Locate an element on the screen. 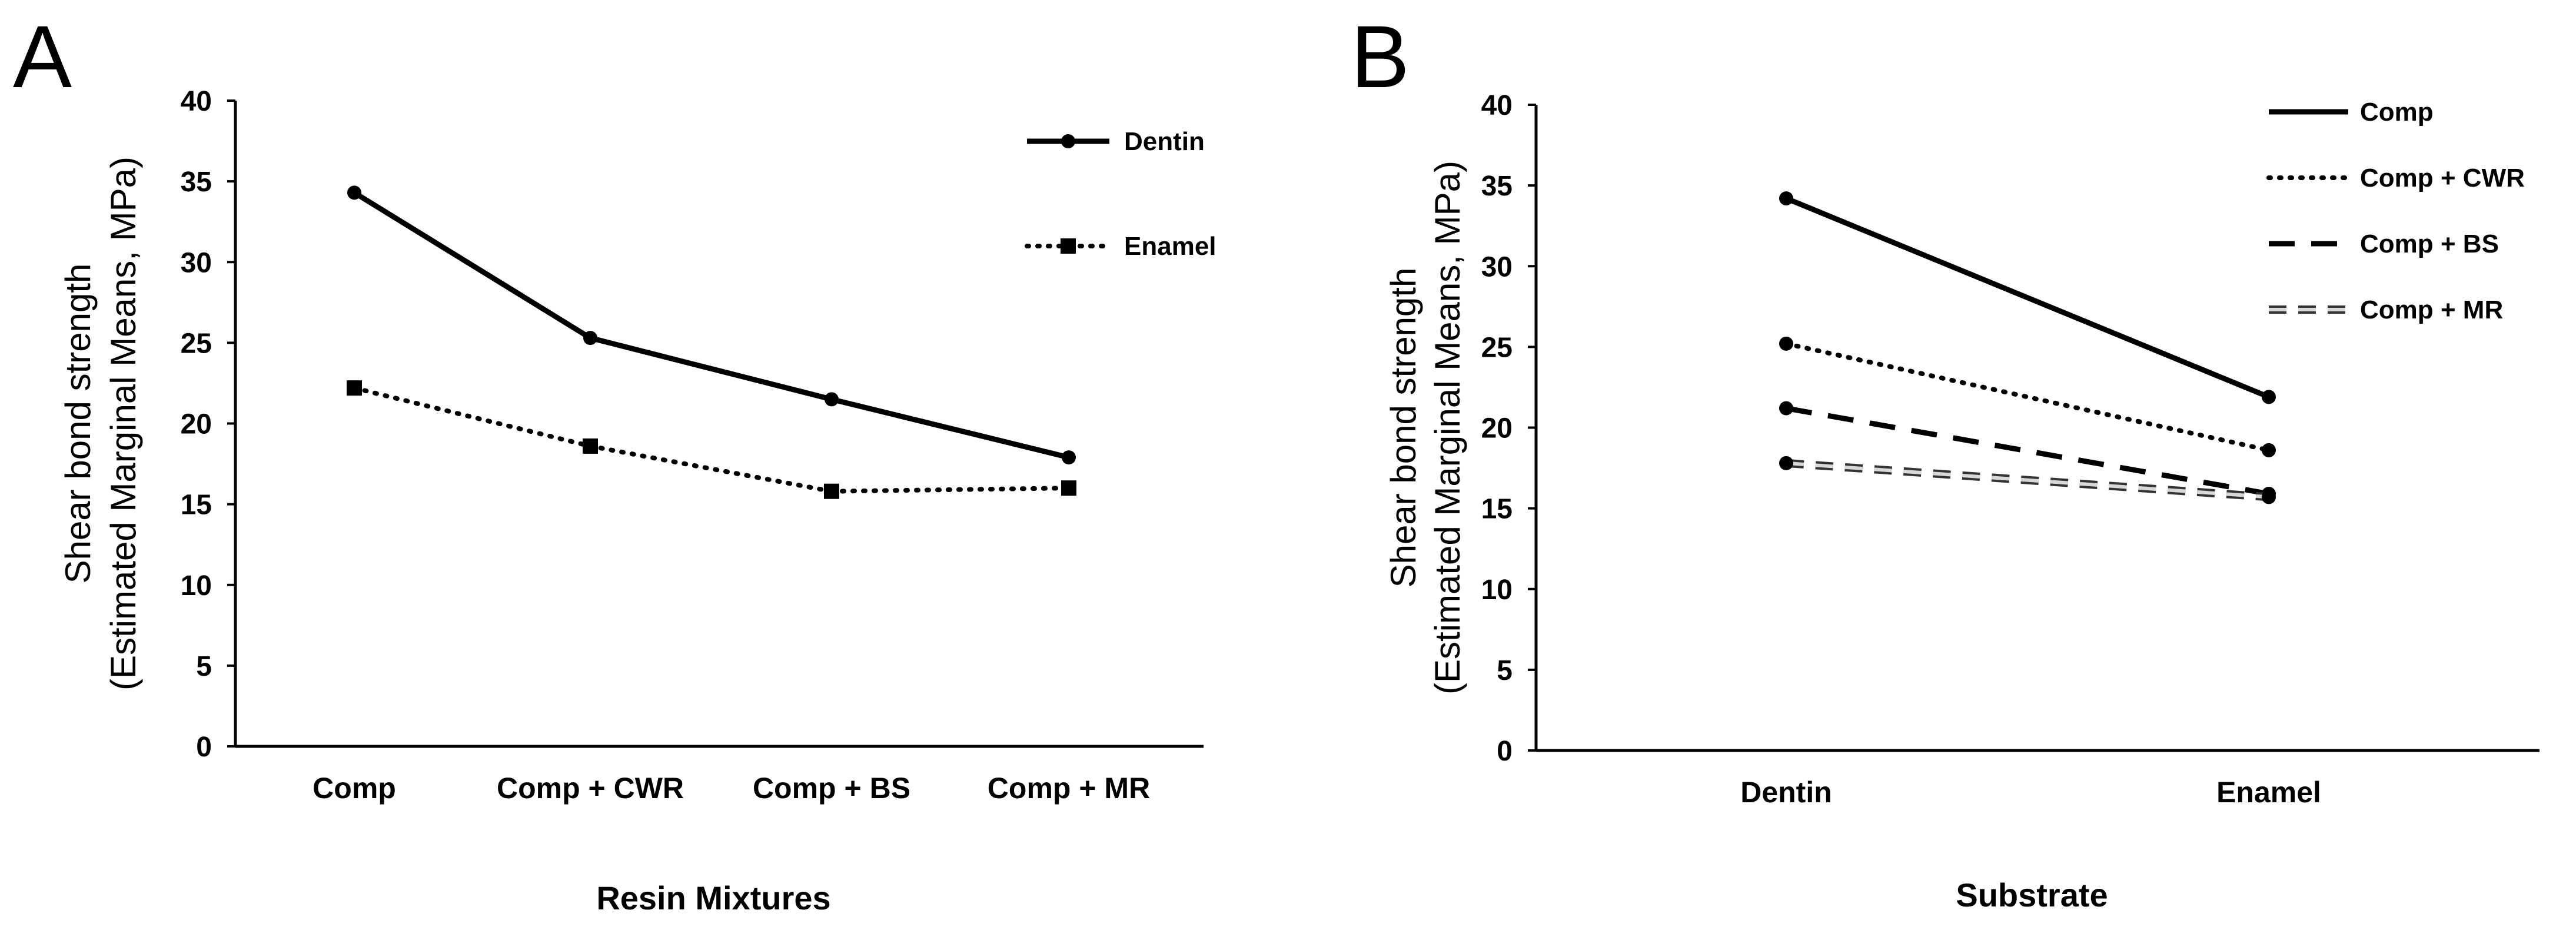 This screenshot has height=930, width=2576. series-comp-cwr is located at coordinates (2027, 396).